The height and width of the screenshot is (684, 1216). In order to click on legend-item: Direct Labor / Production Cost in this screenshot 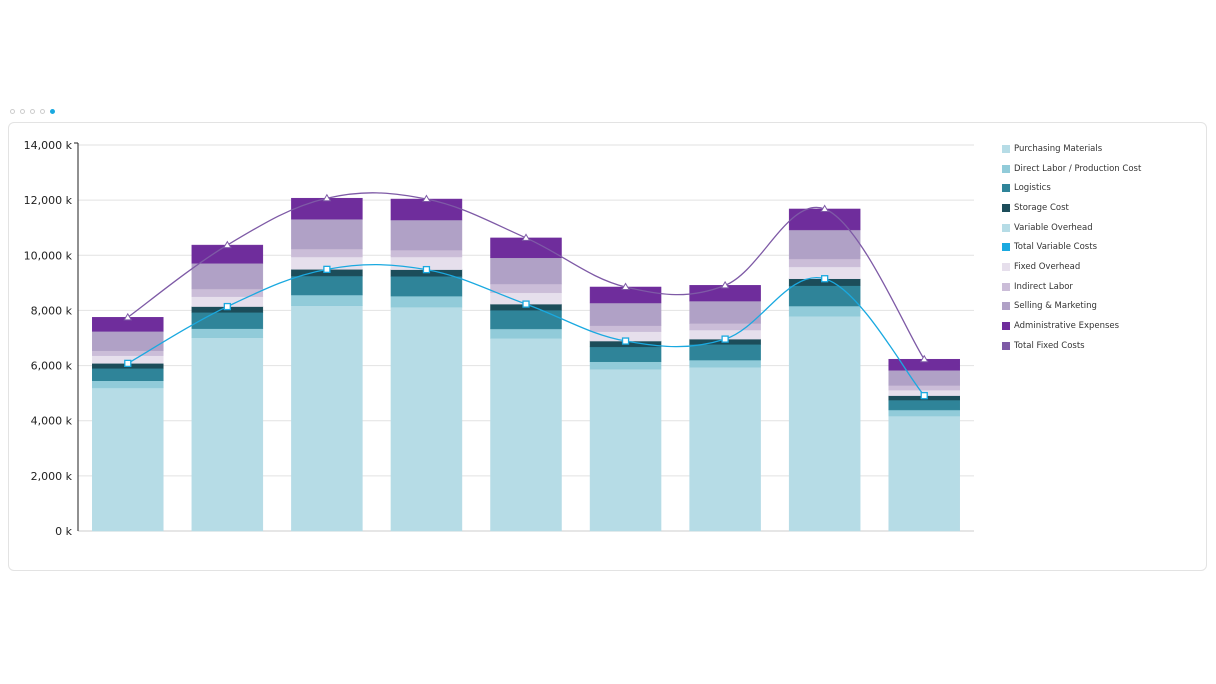, I will do `click(1071, 169)`.